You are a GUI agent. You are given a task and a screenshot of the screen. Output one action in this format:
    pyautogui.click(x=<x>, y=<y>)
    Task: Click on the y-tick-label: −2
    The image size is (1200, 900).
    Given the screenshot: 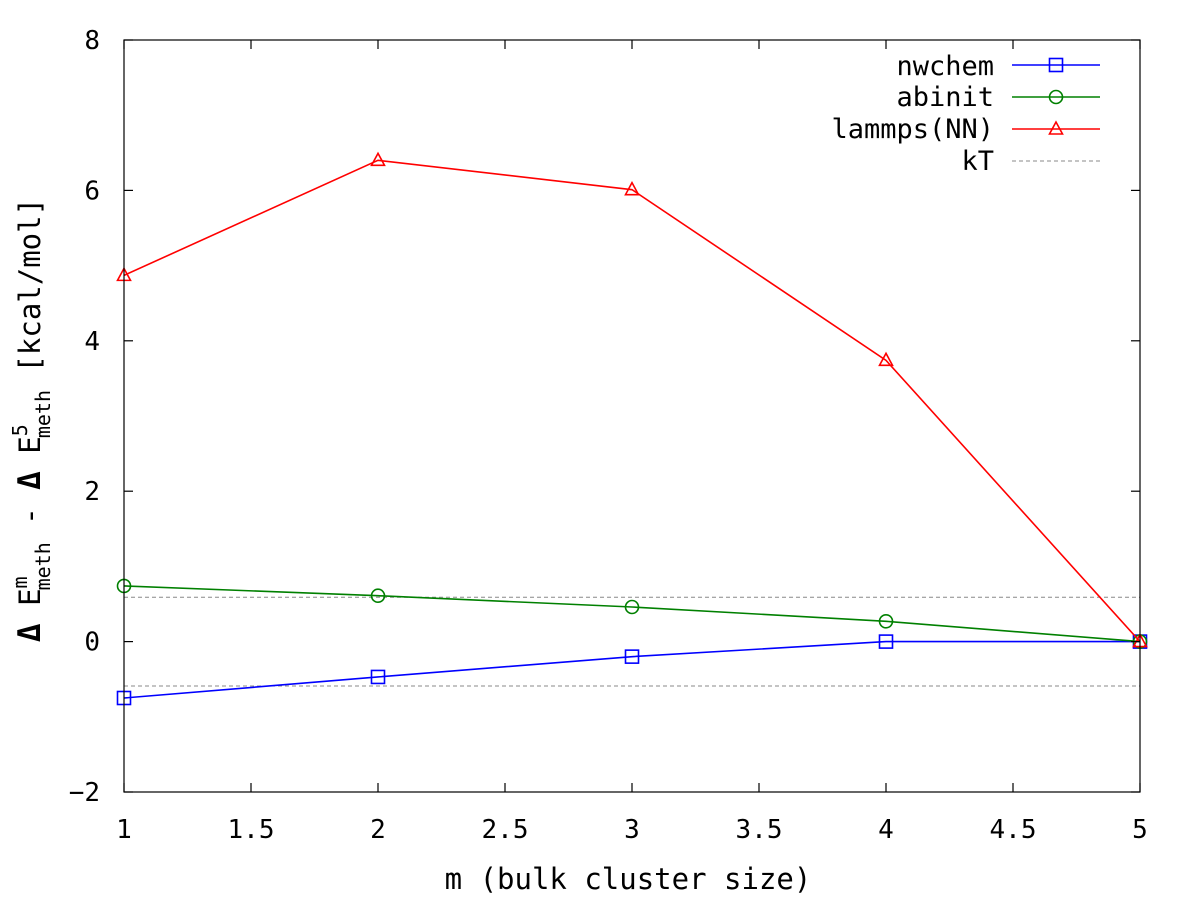 What is the action you would take?
    pyautogui.click(x=84, y=793)
    